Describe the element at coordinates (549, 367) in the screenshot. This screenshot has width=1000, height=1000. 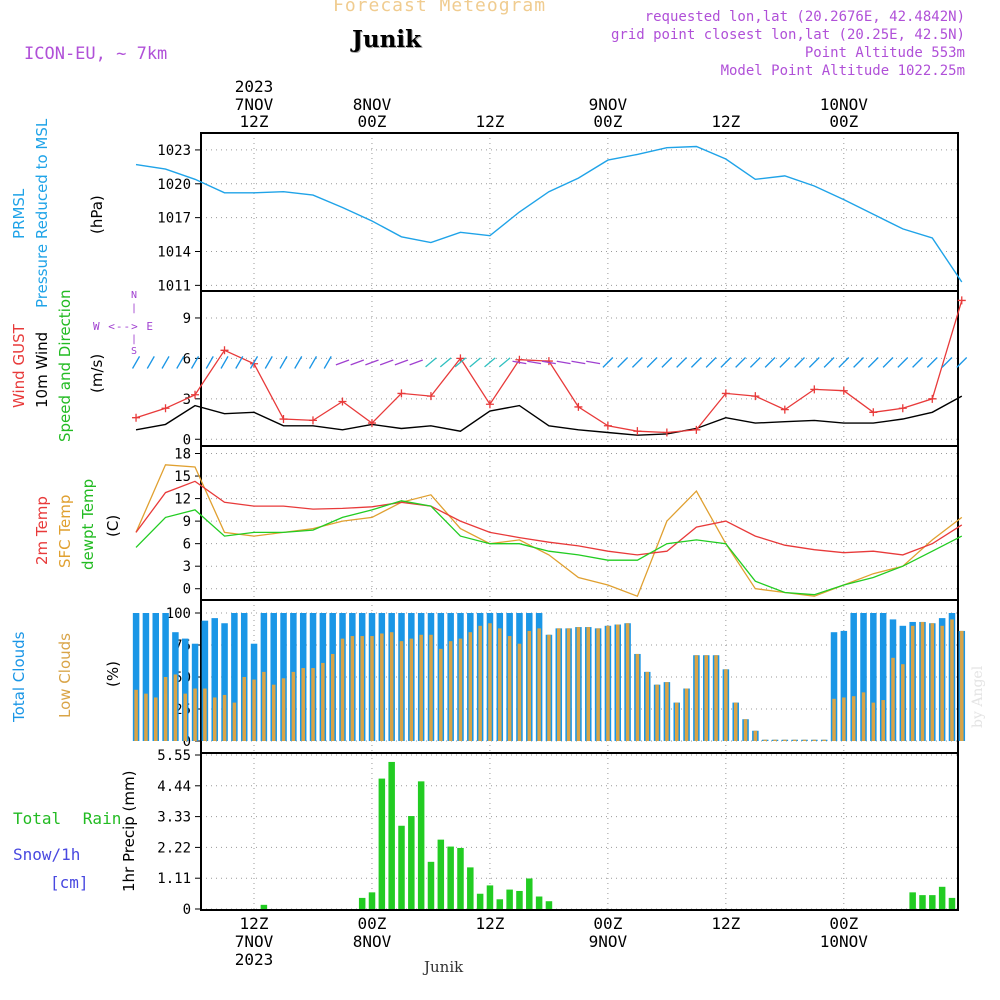
I see `wind-gust-line` at that location.